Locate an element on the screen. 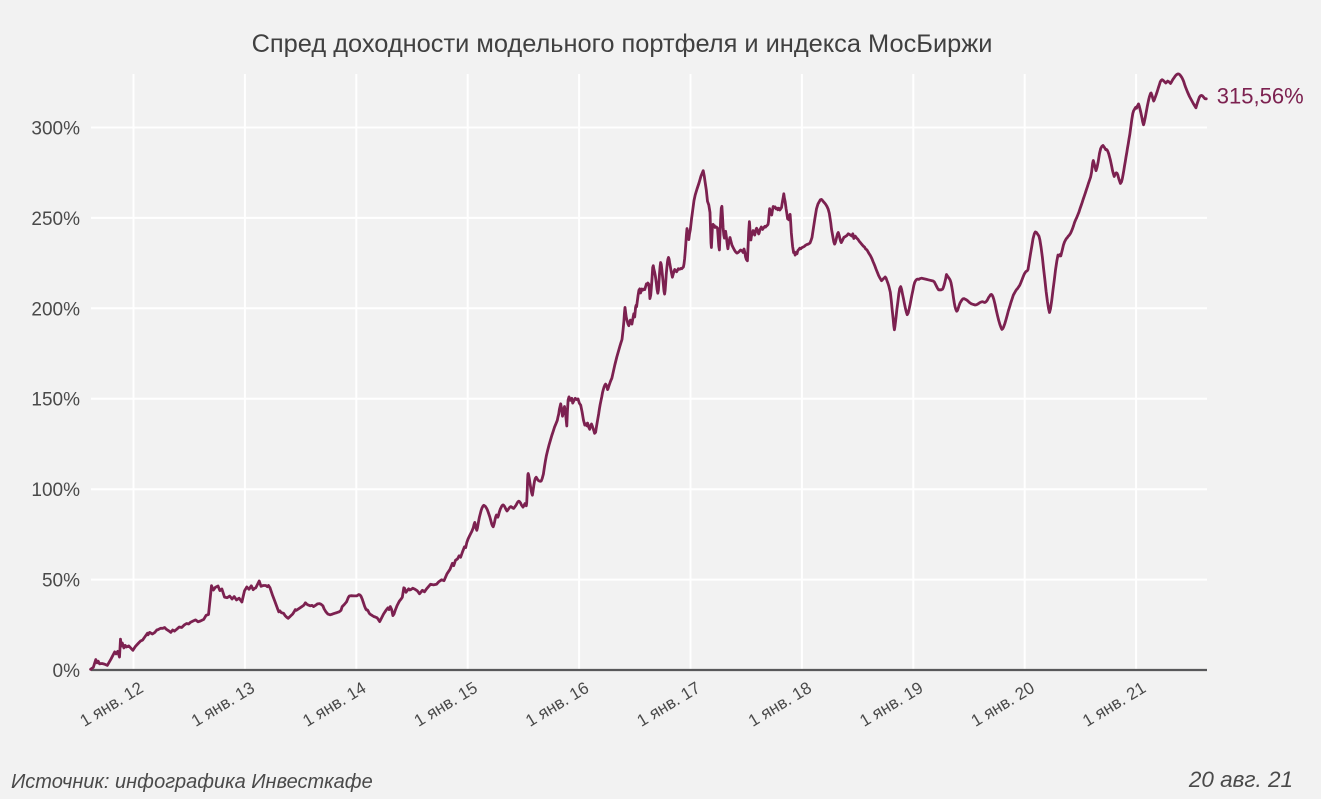  svg-text: 50% is located at coordinates (61, 581).